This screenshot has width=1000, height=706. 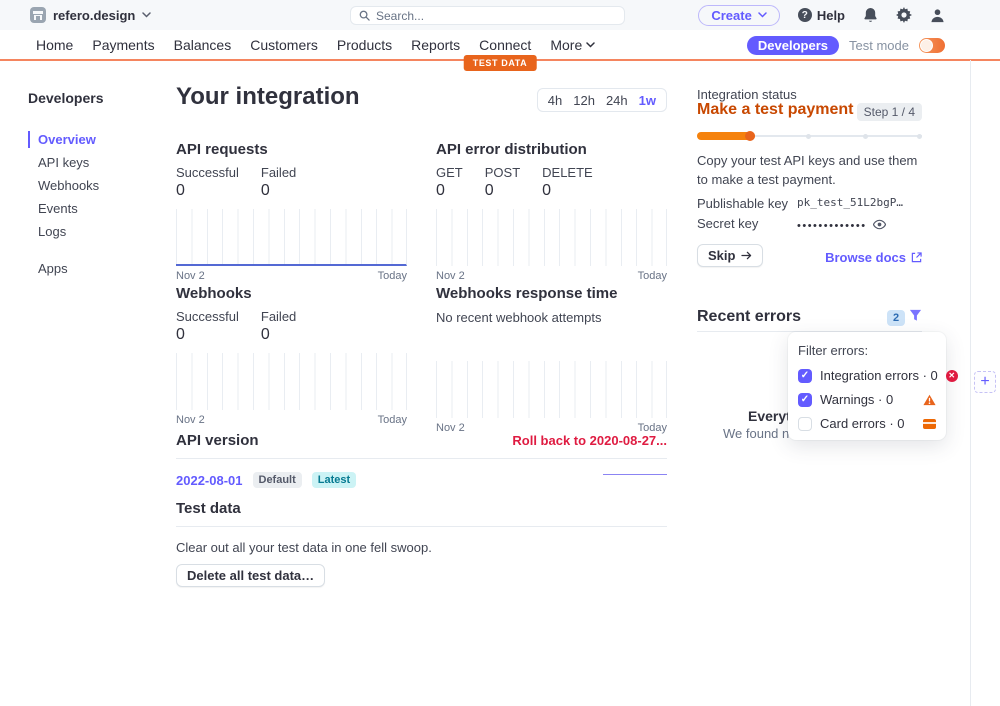 What do you see at coordinates (55, 45) in the screenshot?
I see `nav-item-home: Home` at bounding box center [55, 45].